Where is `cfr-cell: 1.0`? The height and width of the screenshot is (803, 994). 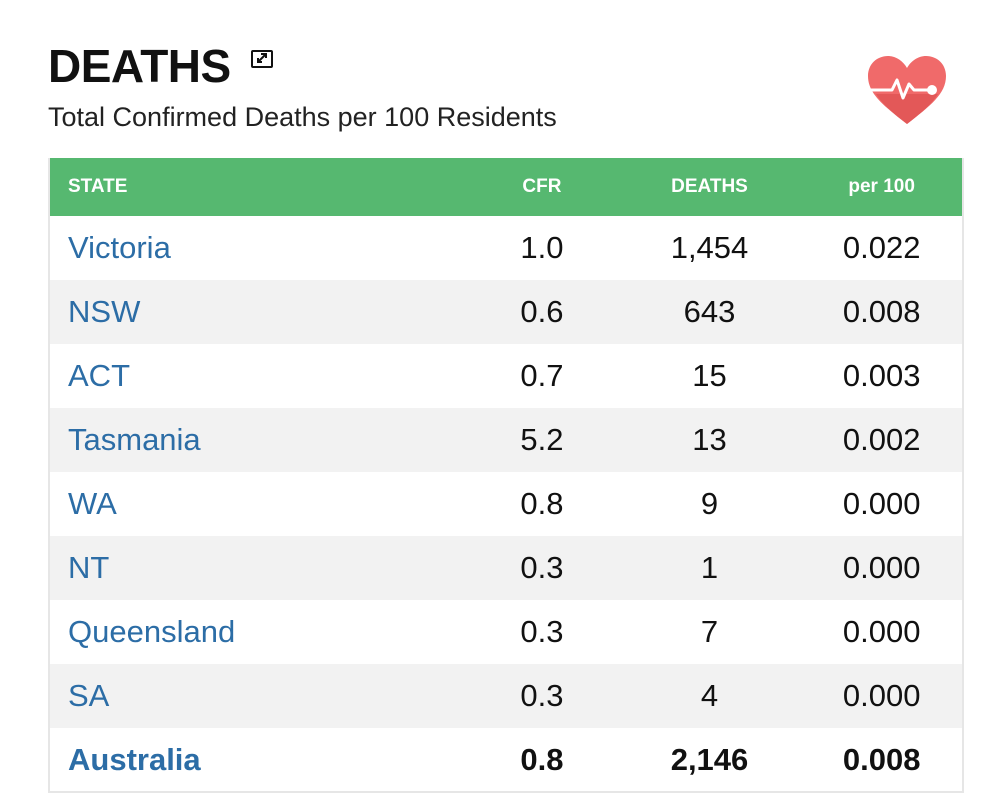 cfr-cell: 1.0 is located at coordinates (542, 247).